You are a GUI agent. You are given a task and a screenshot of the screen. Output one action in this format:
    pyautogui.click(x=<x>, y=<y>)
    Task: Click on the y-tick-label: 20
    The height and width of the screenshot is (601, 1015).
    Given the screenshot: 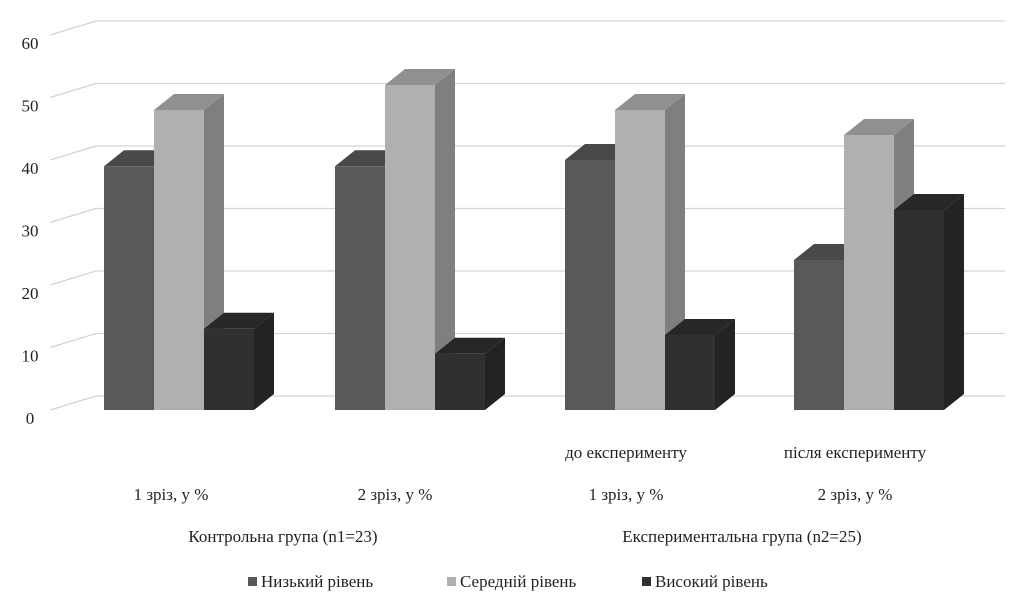 What is the action you would take?
    pyautogui.click(x=30, y=293)
    